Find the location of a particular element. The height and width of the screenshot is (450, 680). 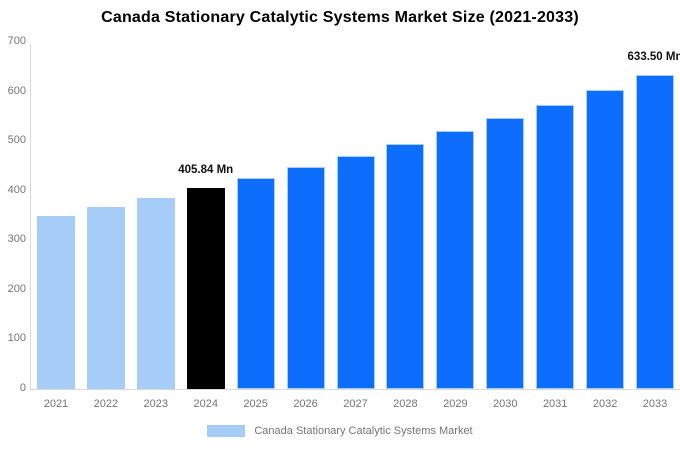

x-axis-label-2033: 2033 is located at coordinates (655, 404).